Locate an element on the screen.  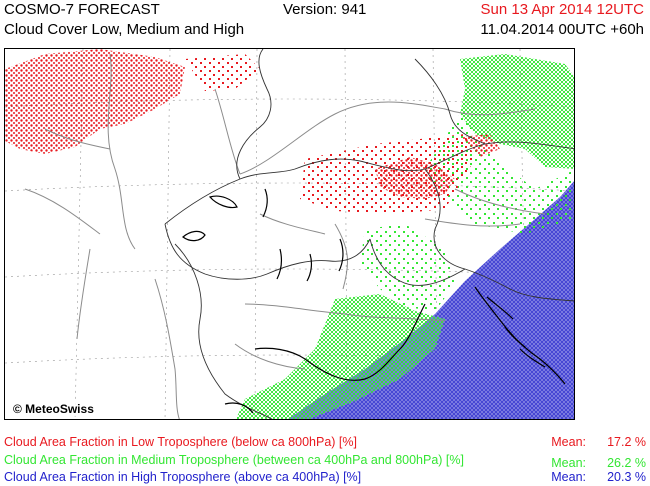
forecast-subtitle: Cloud Cover Low, Medium and High is located at coordinates (124, 29).